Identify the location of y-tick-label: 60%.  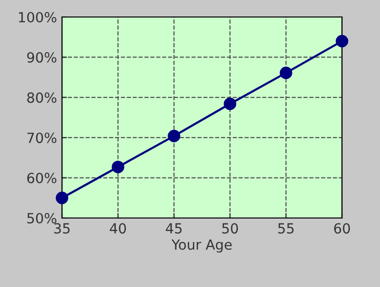
(41, 178).